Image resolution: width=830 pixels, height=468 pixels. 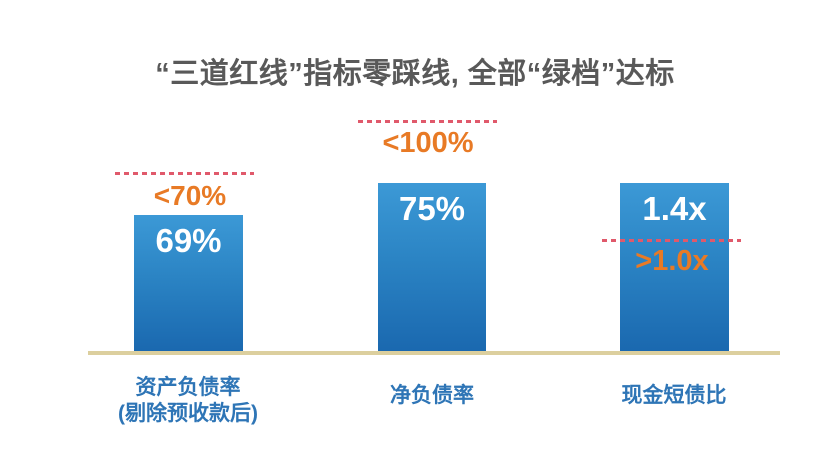 I want to click on x-axis-baseline, so click(x=434, y=353).